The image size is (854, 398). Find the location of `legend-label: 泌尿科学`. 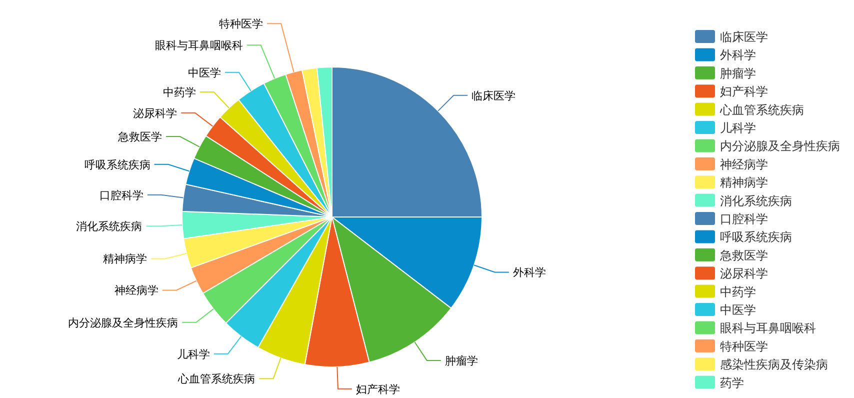

legend-label: 泌尿科学 is located at coordinates (744, 273).